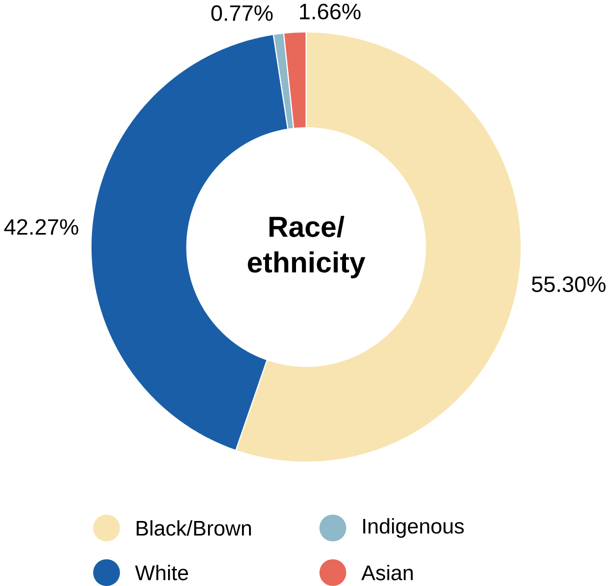 The width and height of the screenshot is (610, 586). I want to click on legend-label: Black/Brown, so click(193, 528).